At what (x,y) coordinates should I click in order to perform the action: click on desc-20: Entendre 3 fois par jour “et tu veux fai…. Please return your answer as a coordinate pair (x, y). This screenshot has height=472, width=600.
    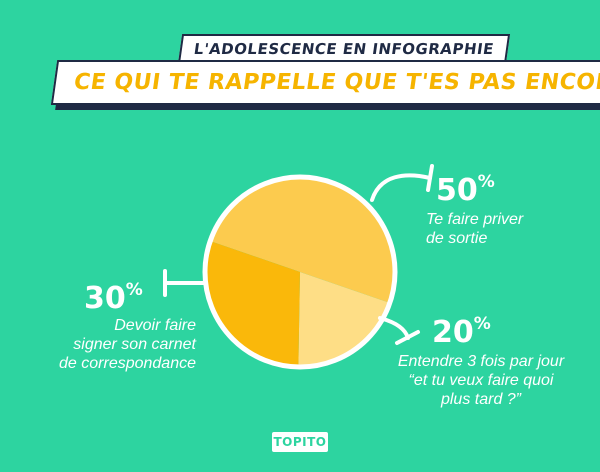
    Looking at the image, I should click on (481, 380).